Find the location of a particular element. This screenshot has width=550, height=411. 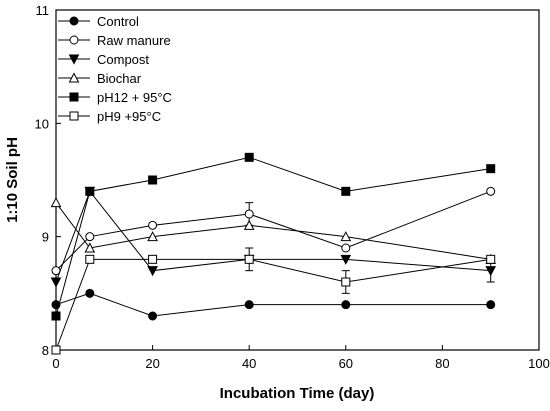

y-tick-label: 8 is located at coordinates (45, 350).